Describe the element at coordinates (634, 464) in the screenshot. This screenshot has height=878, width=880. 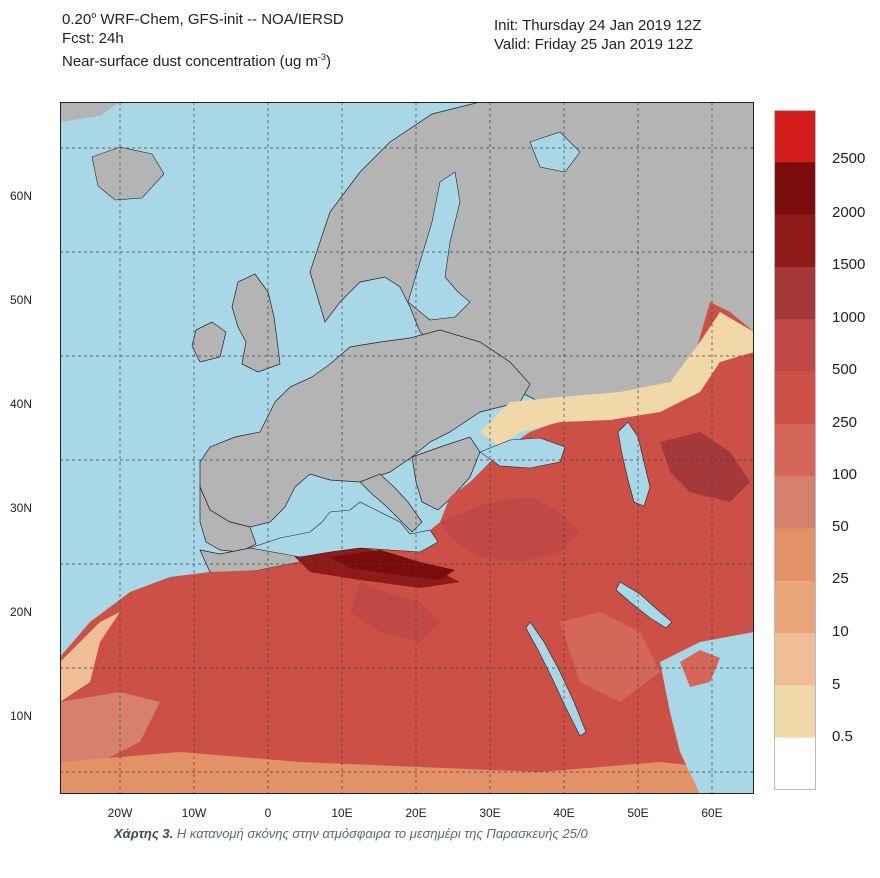
I see `caspian-sea` at that location.